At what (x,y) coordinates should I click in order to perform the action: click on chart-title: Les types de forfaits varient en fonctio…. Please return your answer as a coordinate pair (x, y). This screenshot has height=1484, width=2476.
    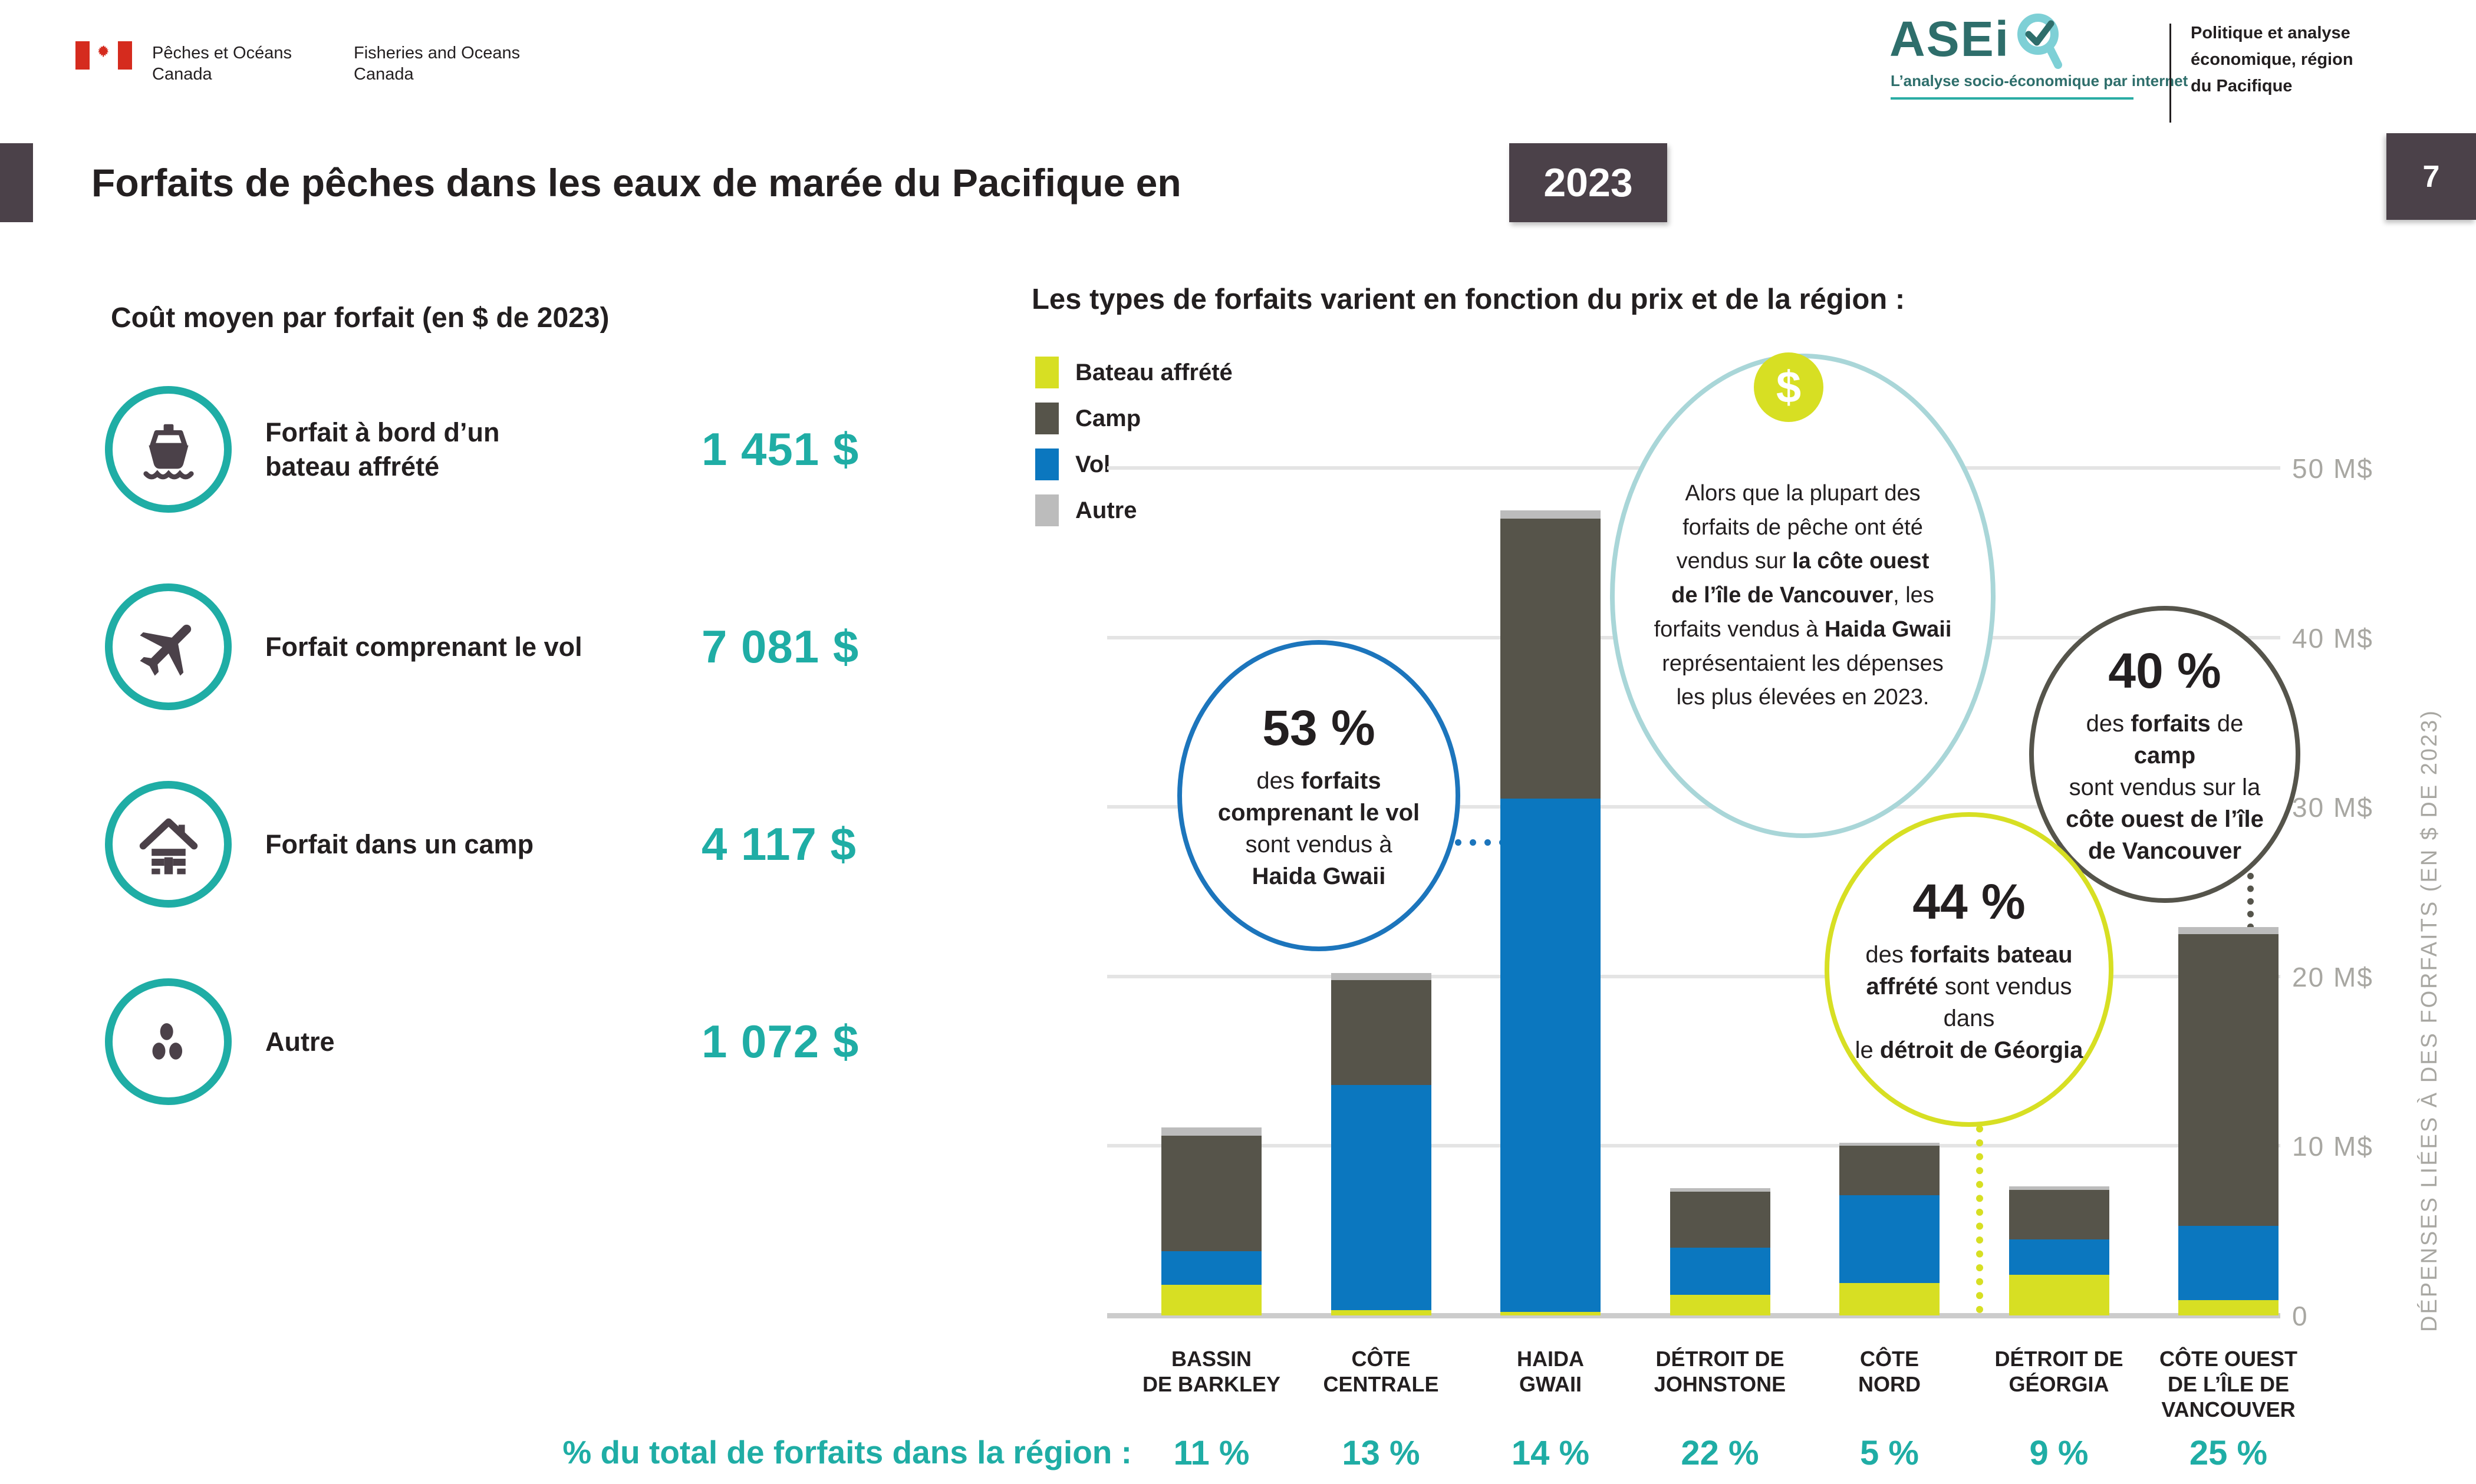
    Looking at the image, I should click on (1469, 299).